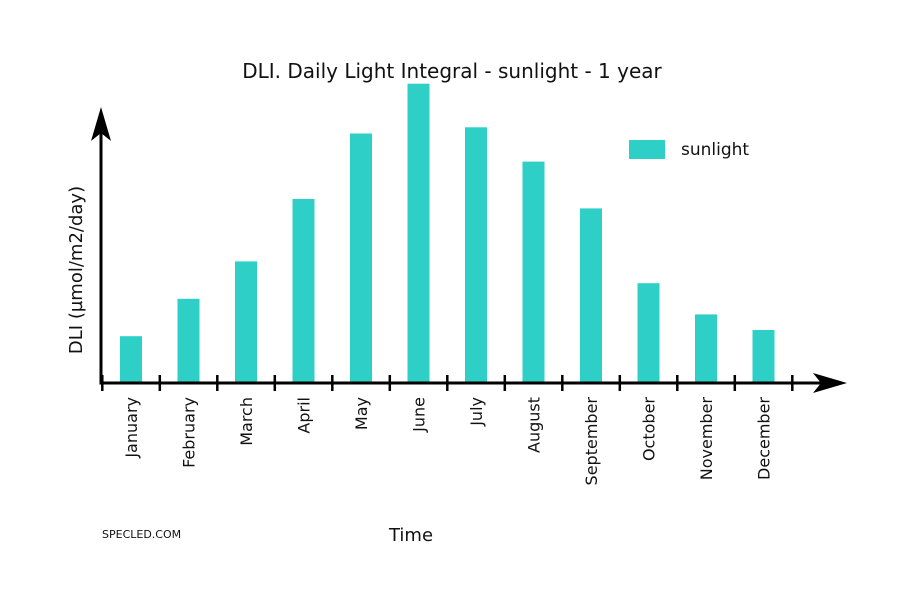 This screenshot has height=600, width=900. What do you see at coordinates (188, 340) in the screenshot?
I see `bar-february` at bounding box center [188, 340].